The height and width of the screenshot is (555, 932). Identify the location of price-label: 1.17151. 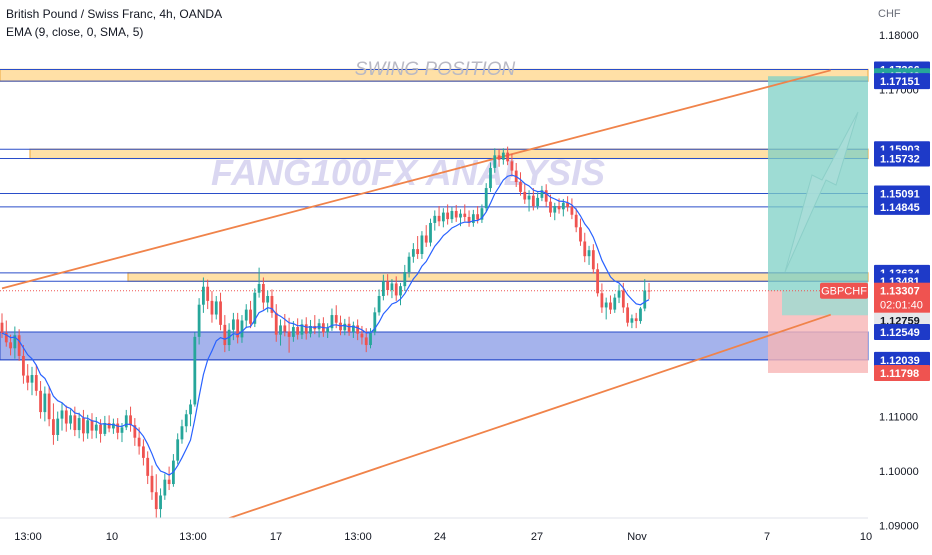
(902, 81).